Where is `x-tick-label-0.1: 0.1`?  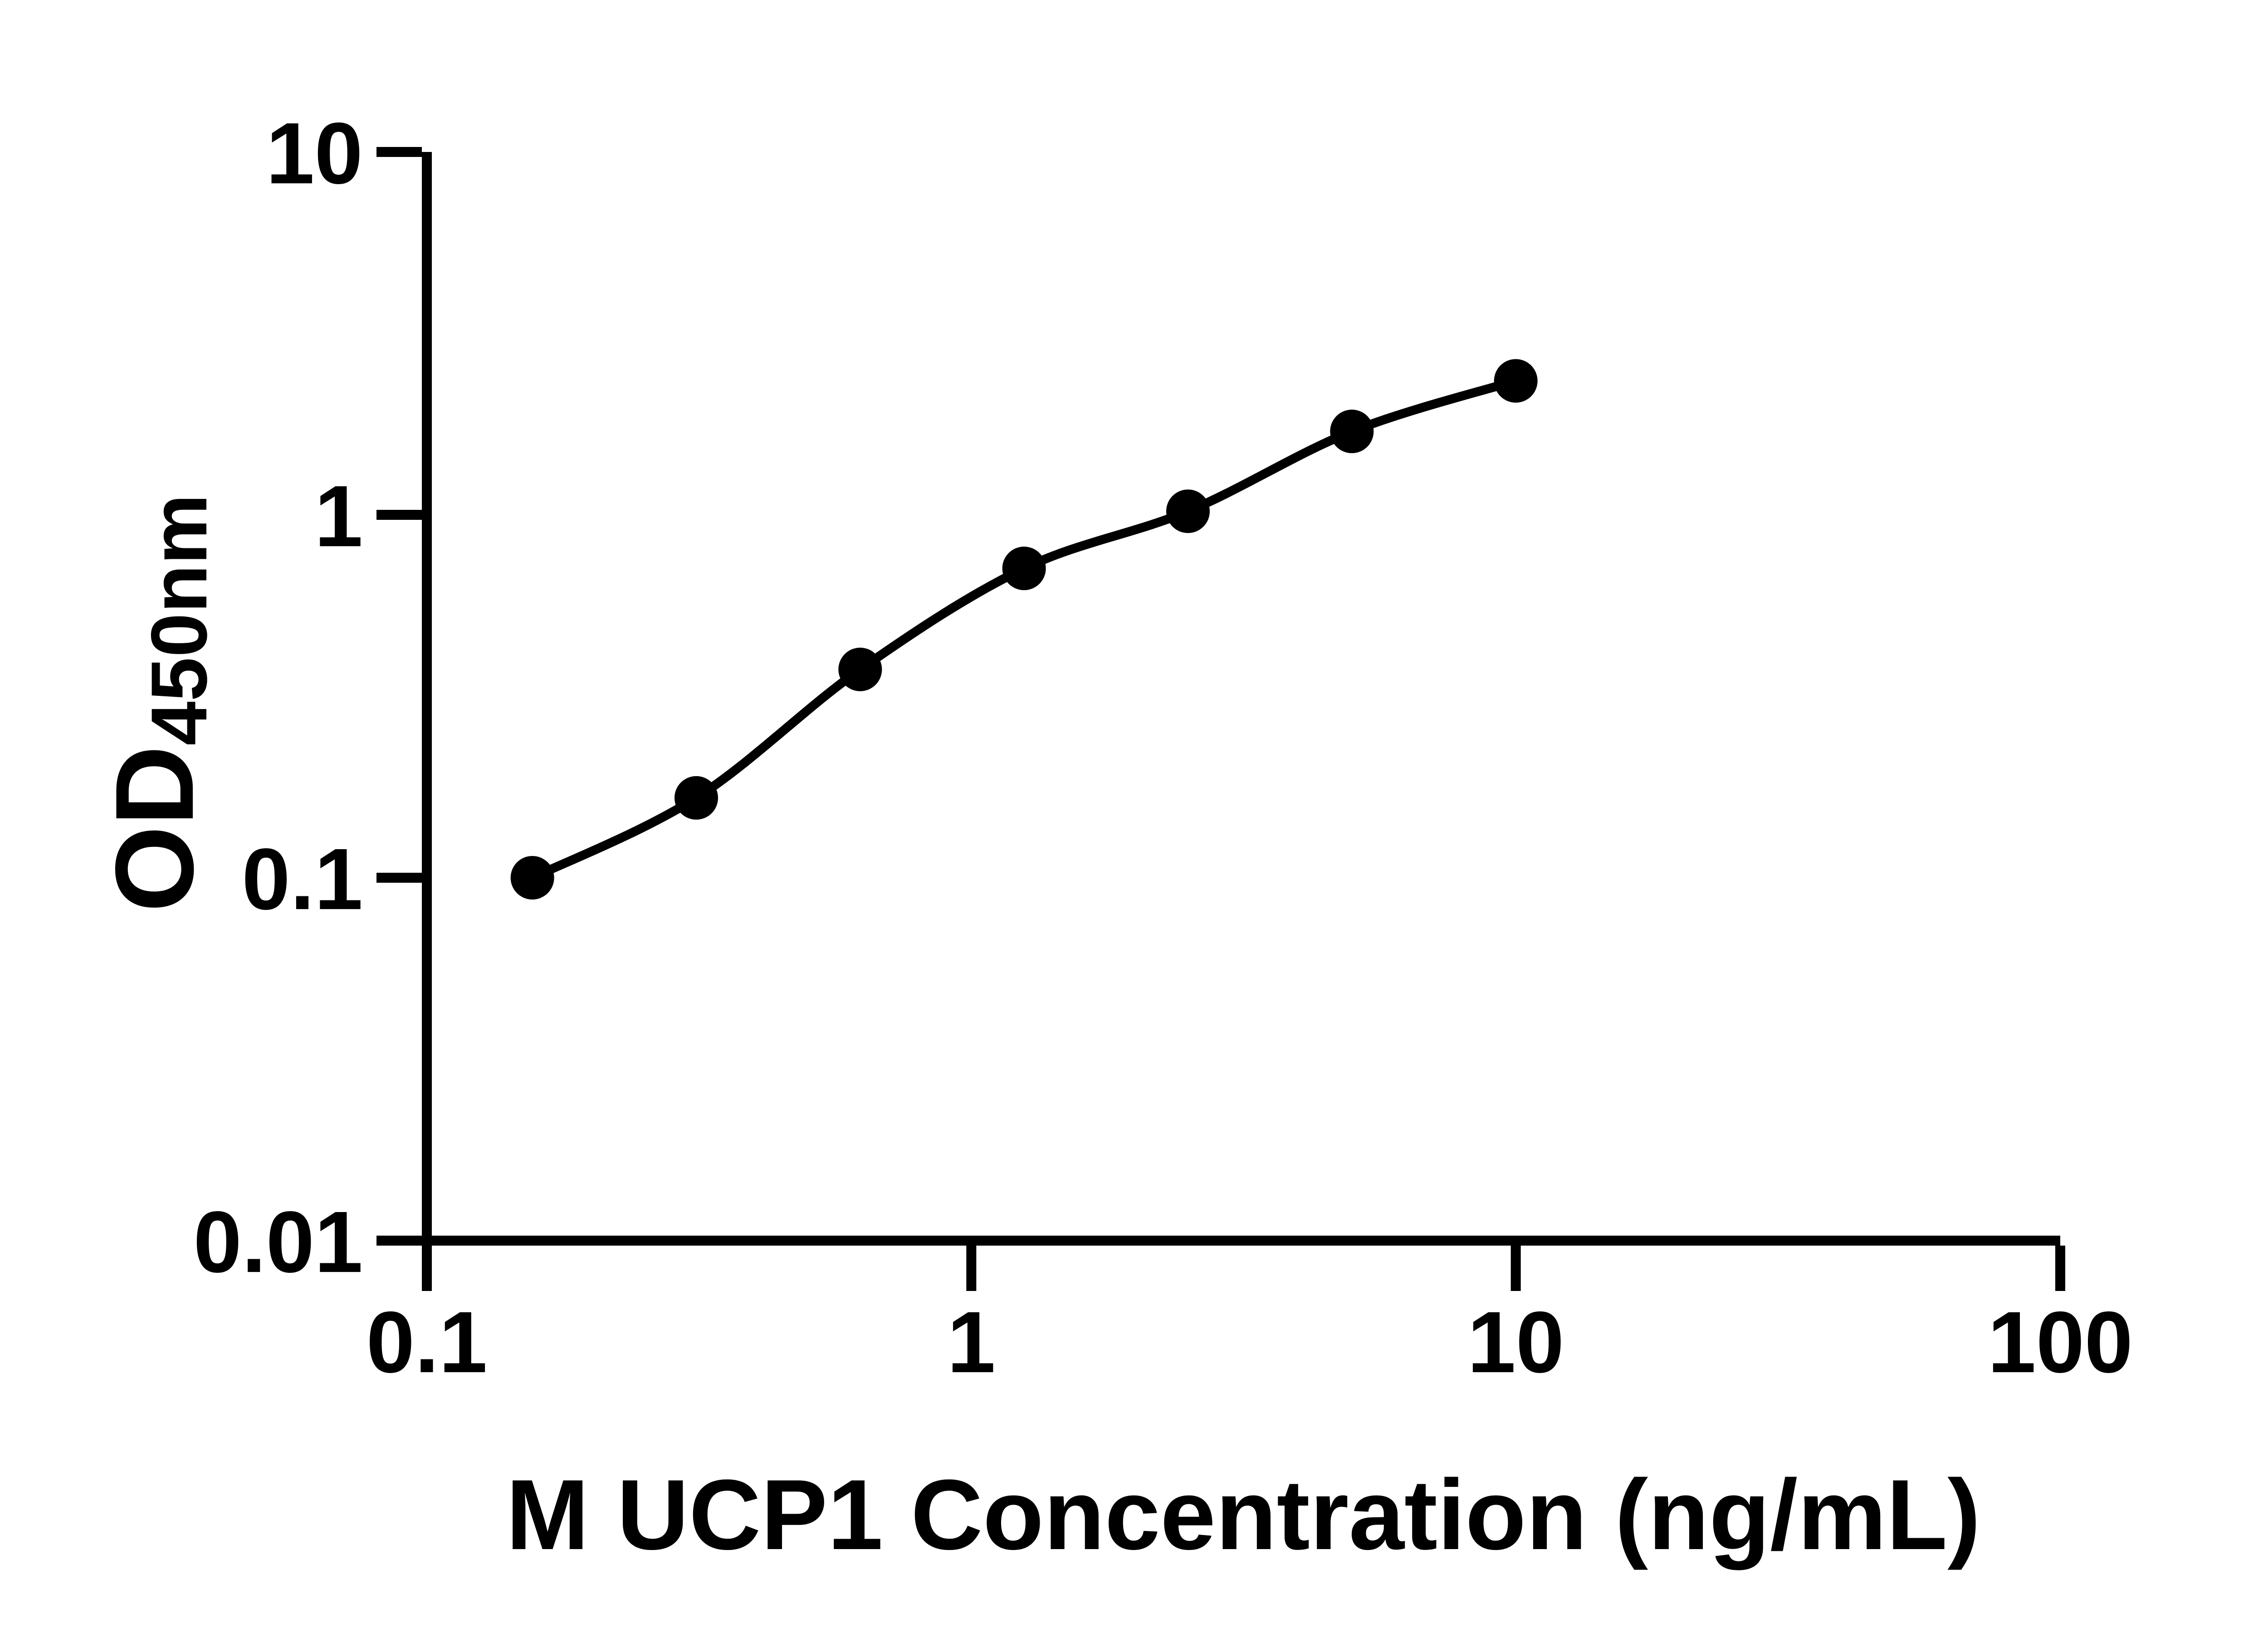
x-tick-label-0.1: 0.1 is located at coordinates (428, 1342).